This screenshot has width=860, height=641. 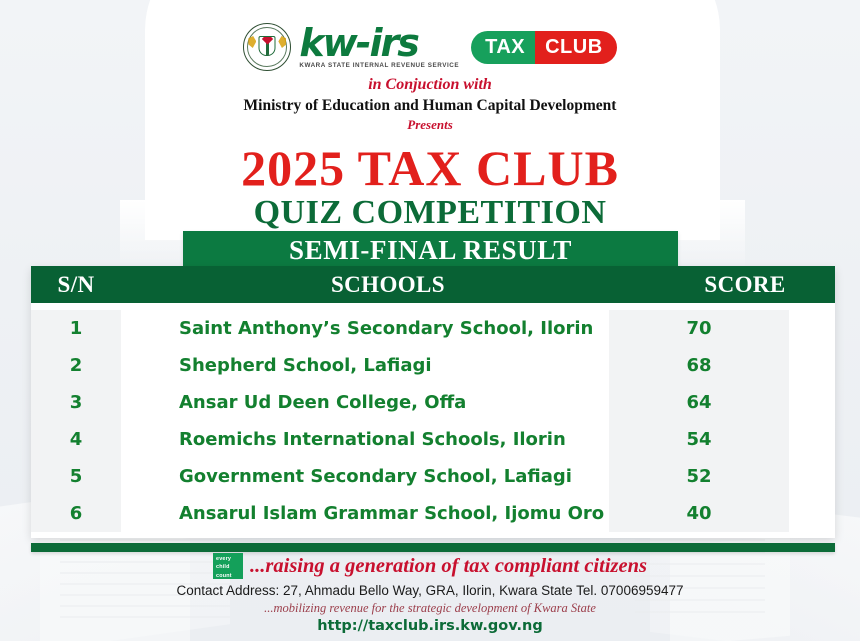 I want to click on cell-sn-text: 3, so click(x=76, y=402).